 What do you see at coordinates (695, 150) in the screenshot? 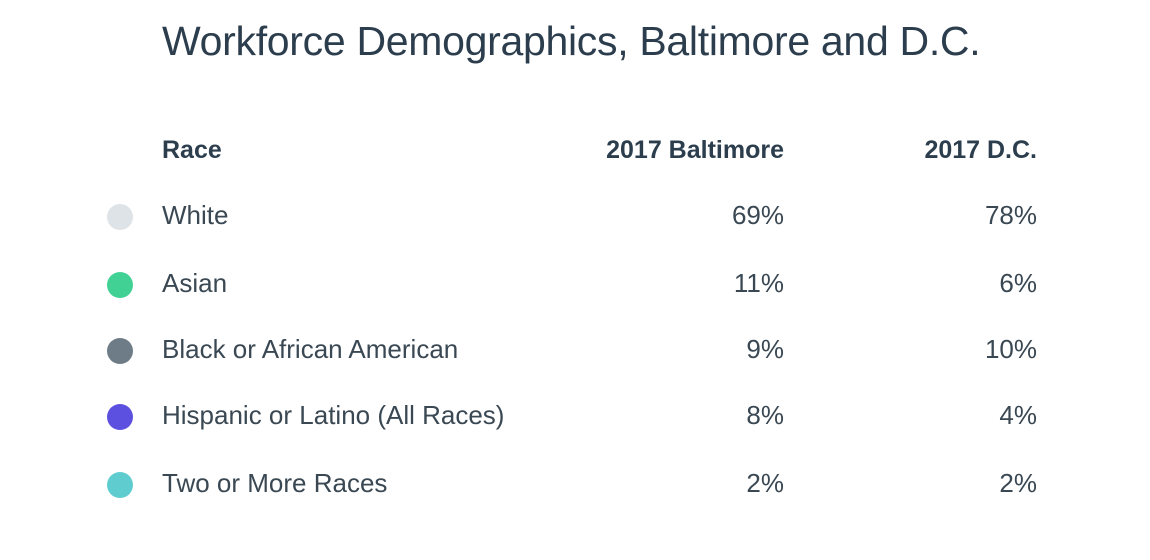
I see `header-baltimore: 2017 Baltimore` at bounding box center [695, 150].